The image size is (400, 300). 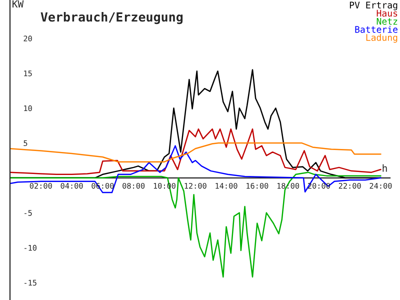 I want to click on annotation: h, so click(x=384, y=168).